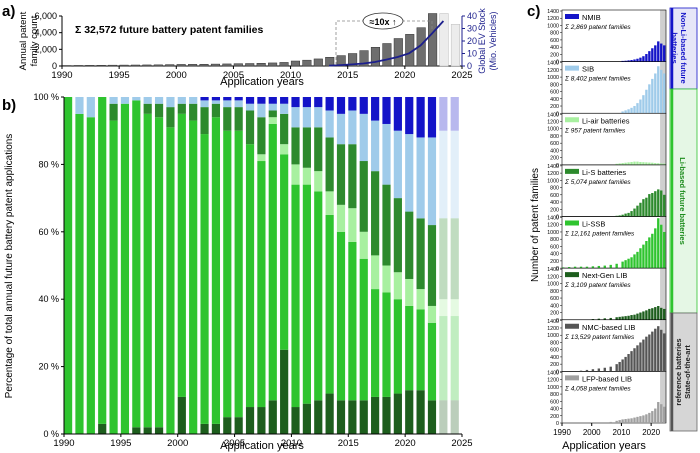 The image size is (700, 453). I want to click on c-bar-2021, so click(655, 53).